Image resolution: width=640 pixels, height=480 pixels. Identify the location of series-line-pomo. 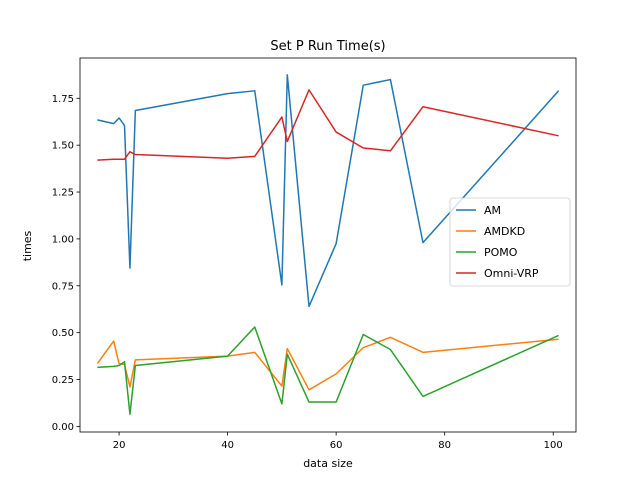
(328, 370).